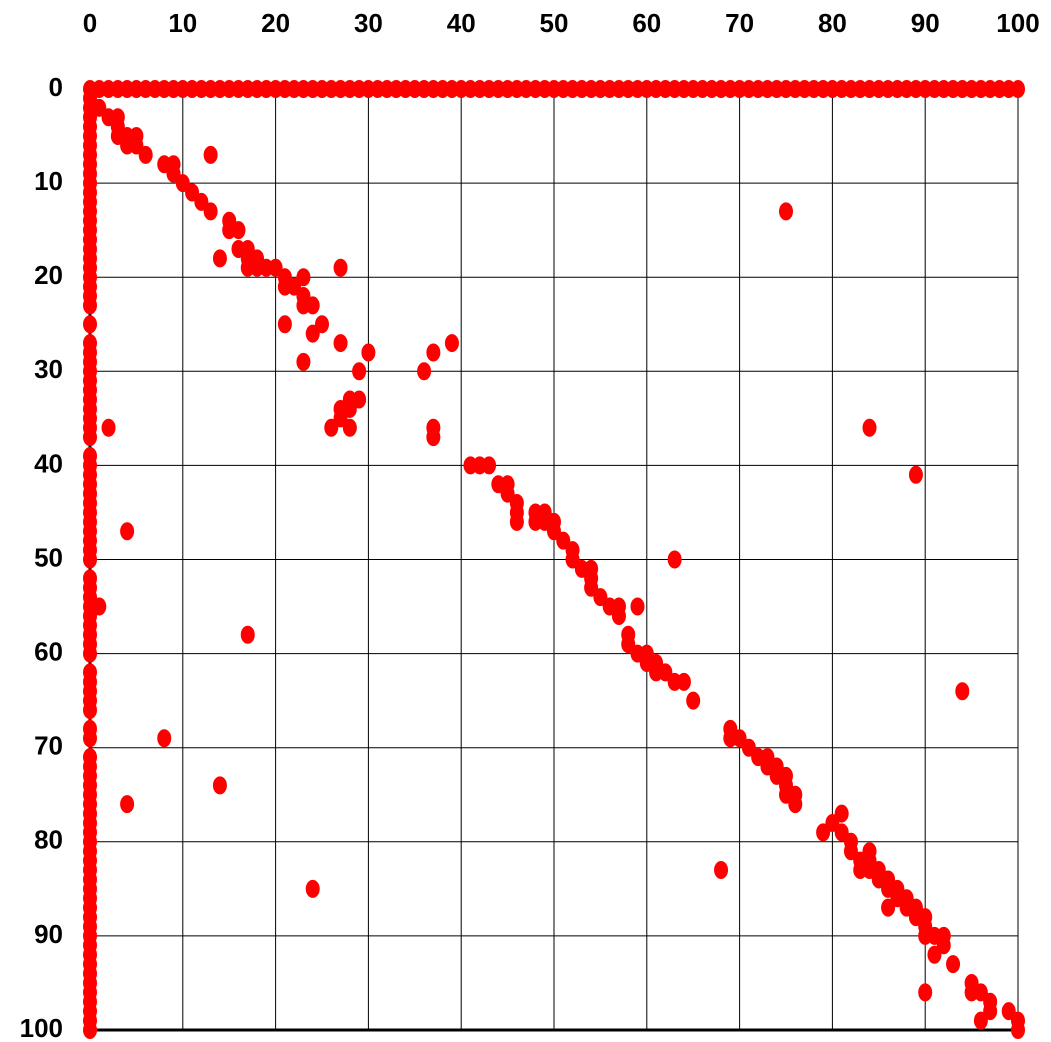 This screenshot has width=1051, height=1042. Describe the element at coordinates (48, 557) in the screenshot. I see `y-tick-label: 50` at that location.